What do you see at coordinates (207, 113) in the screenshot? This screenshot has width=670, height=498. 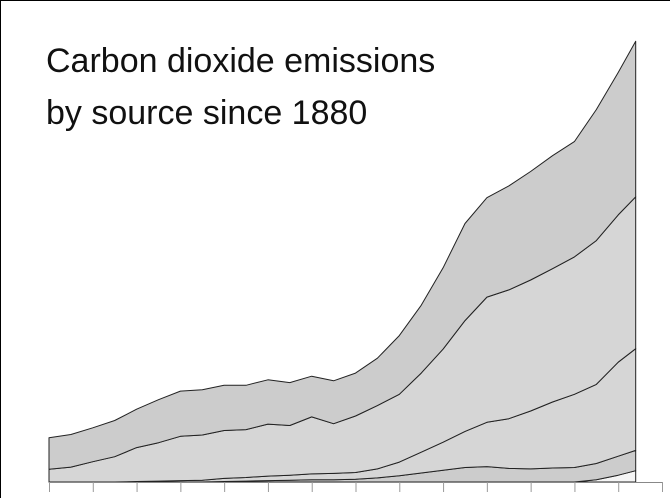 I see `chart-title-line-2: by source since 1880` at bounding box center [207, 113].